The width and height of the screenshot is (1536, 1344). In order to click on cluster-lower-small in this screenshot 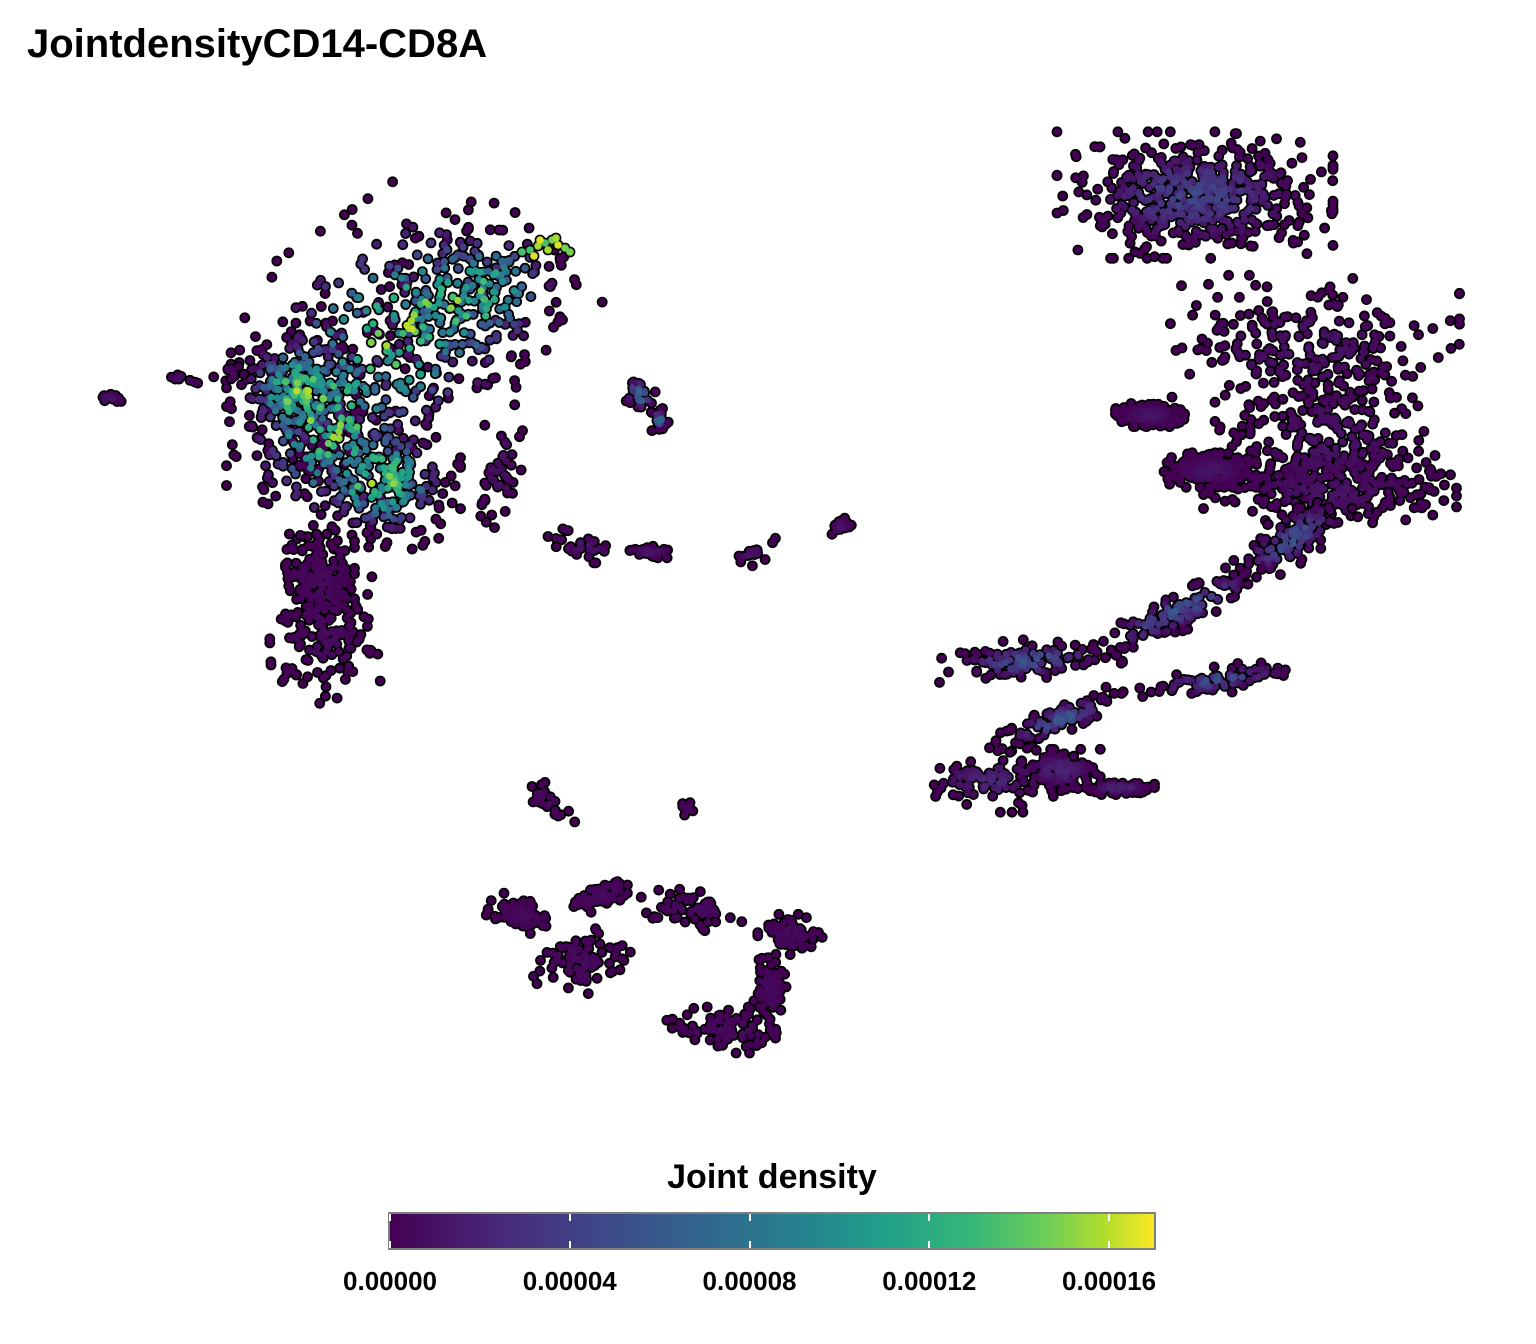, I will do `click(613, 802)`.